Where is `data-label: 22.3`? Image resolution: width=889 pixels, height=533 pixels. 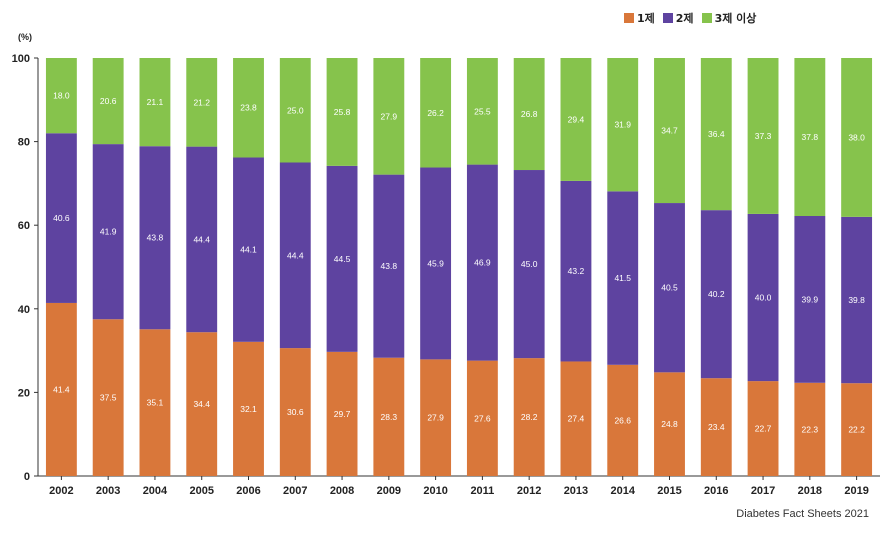
data-label: 22.3 is located at coordinates (810, 429).